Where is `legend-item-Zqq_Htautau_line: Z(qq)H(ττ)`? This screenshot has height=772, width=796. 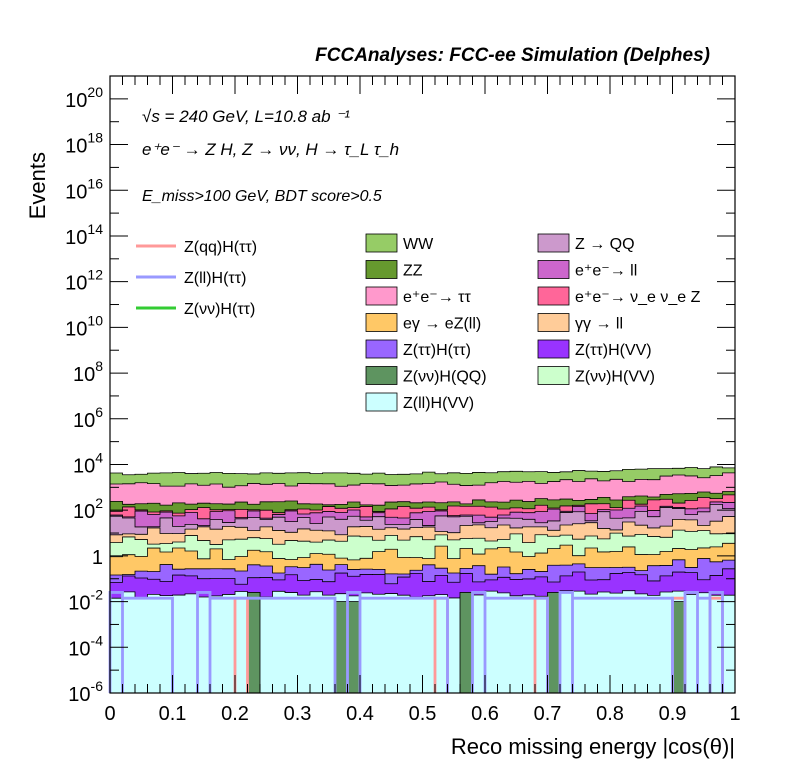 legend-item-Zqq_Htautau_line: Z(qq)H(ττ) is located at coordinates (196, 247).